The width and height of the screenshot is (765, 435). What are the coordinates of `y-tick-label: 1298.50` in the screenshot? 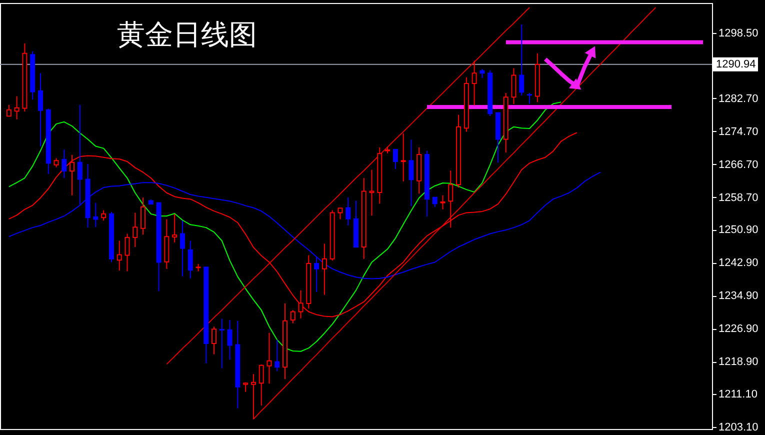 It's located at (738, 34).